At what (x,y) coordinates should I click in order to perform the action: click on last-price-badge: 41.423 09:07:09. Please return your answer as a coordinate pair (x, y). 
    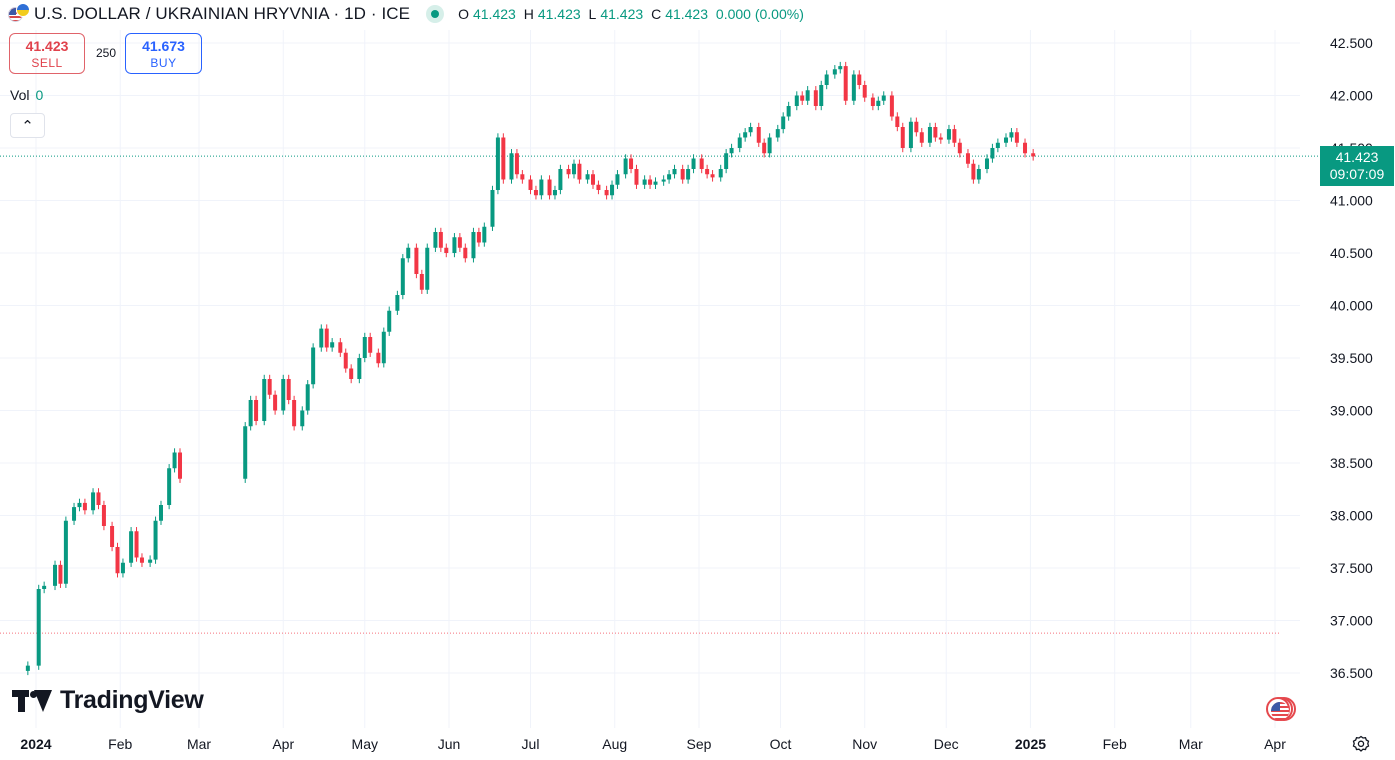
    Looking at the image, I should click on (1357, 166).